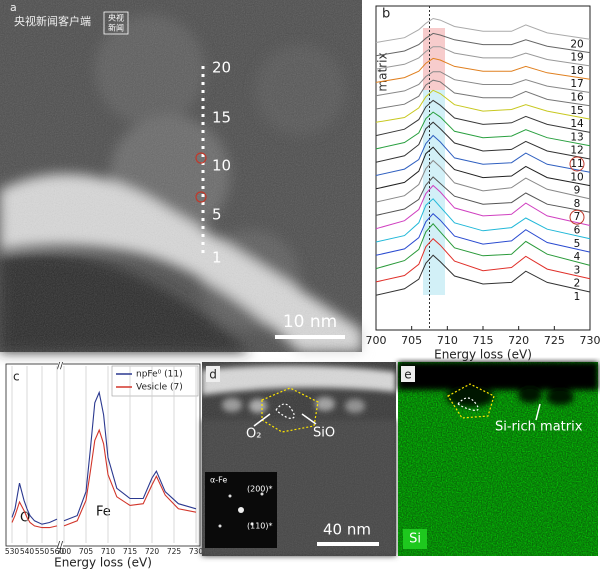 The width and height of the screenshot is (600, 573). I want to click on series-label: 7, so click(577, 217).